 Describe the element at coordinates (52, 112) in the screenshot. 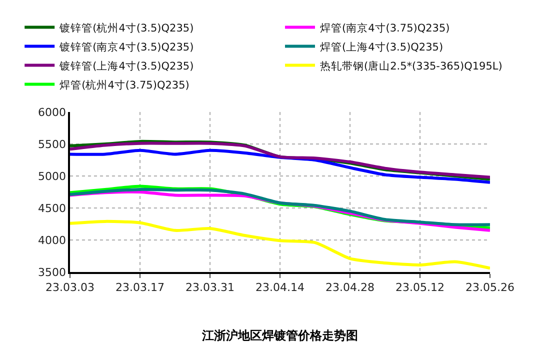

I see `y-tick-label: 6000` at that location.